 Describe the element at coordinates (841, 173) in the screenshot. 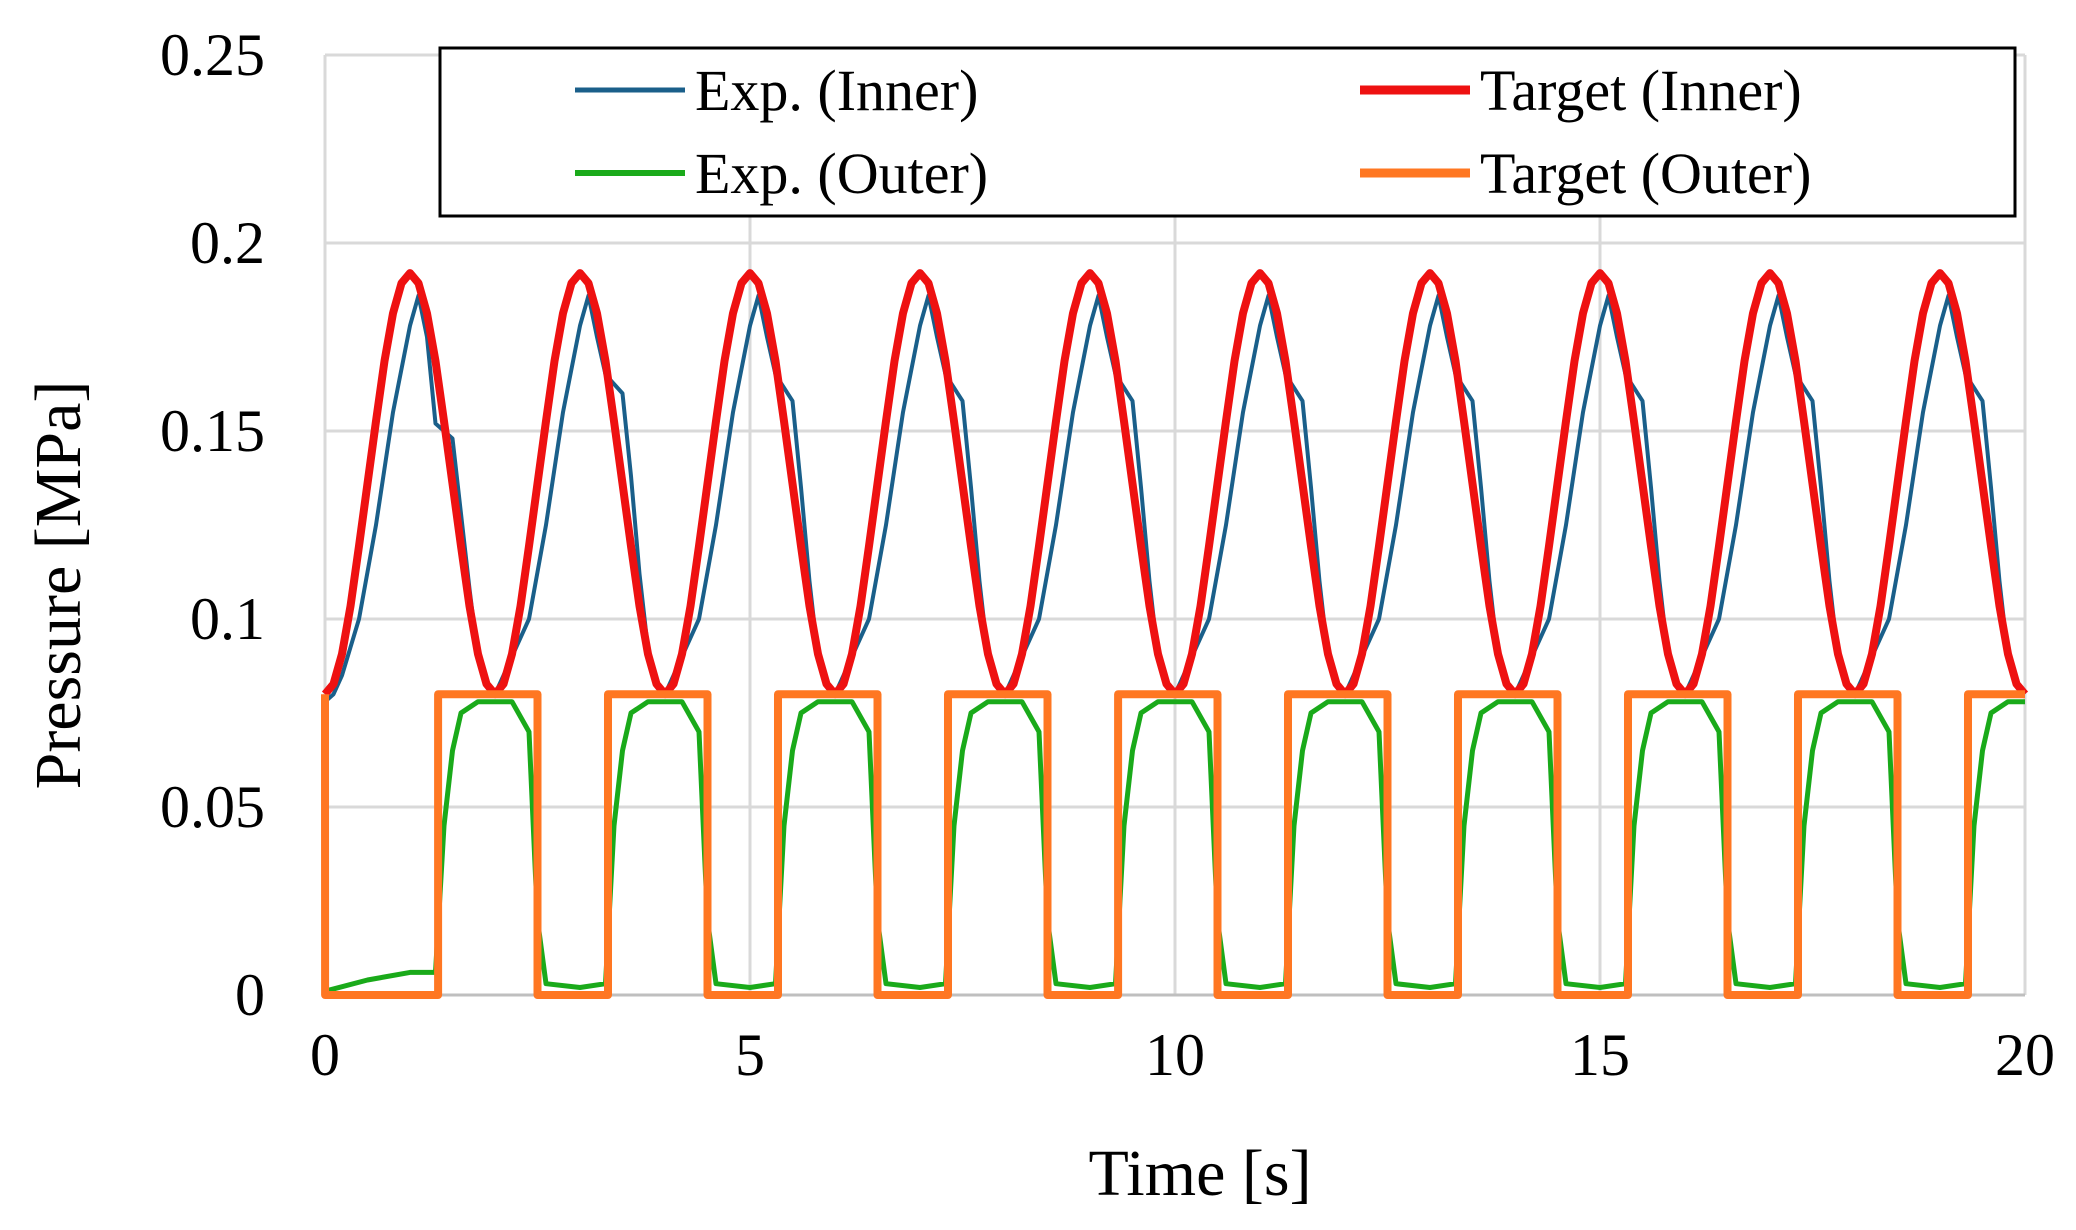

I see `legend-label: Exp. (Outer)` at that location.